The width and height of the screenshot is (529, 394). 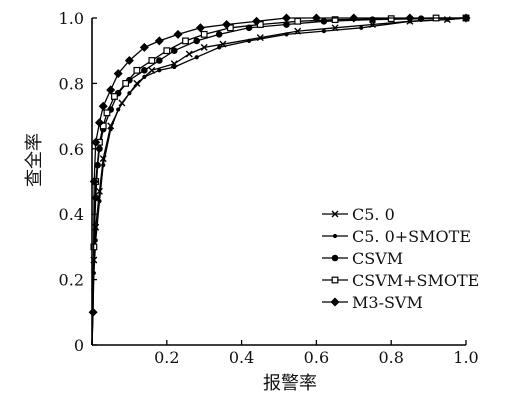 I want to click on legend-entry: CSVM, so click(x=362, y=258).